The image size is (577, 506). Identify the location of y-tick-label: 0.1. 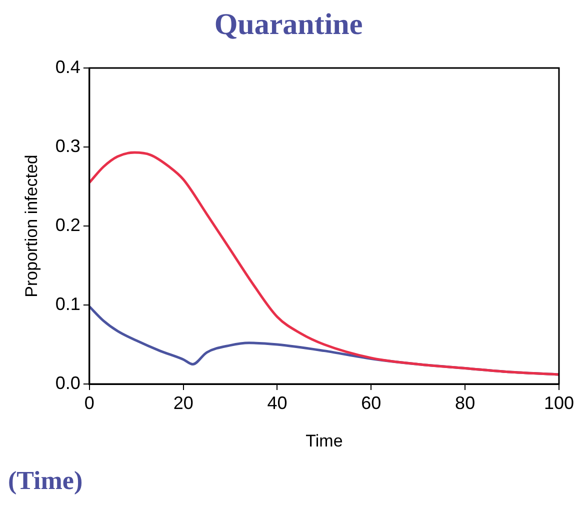
(67, 304).